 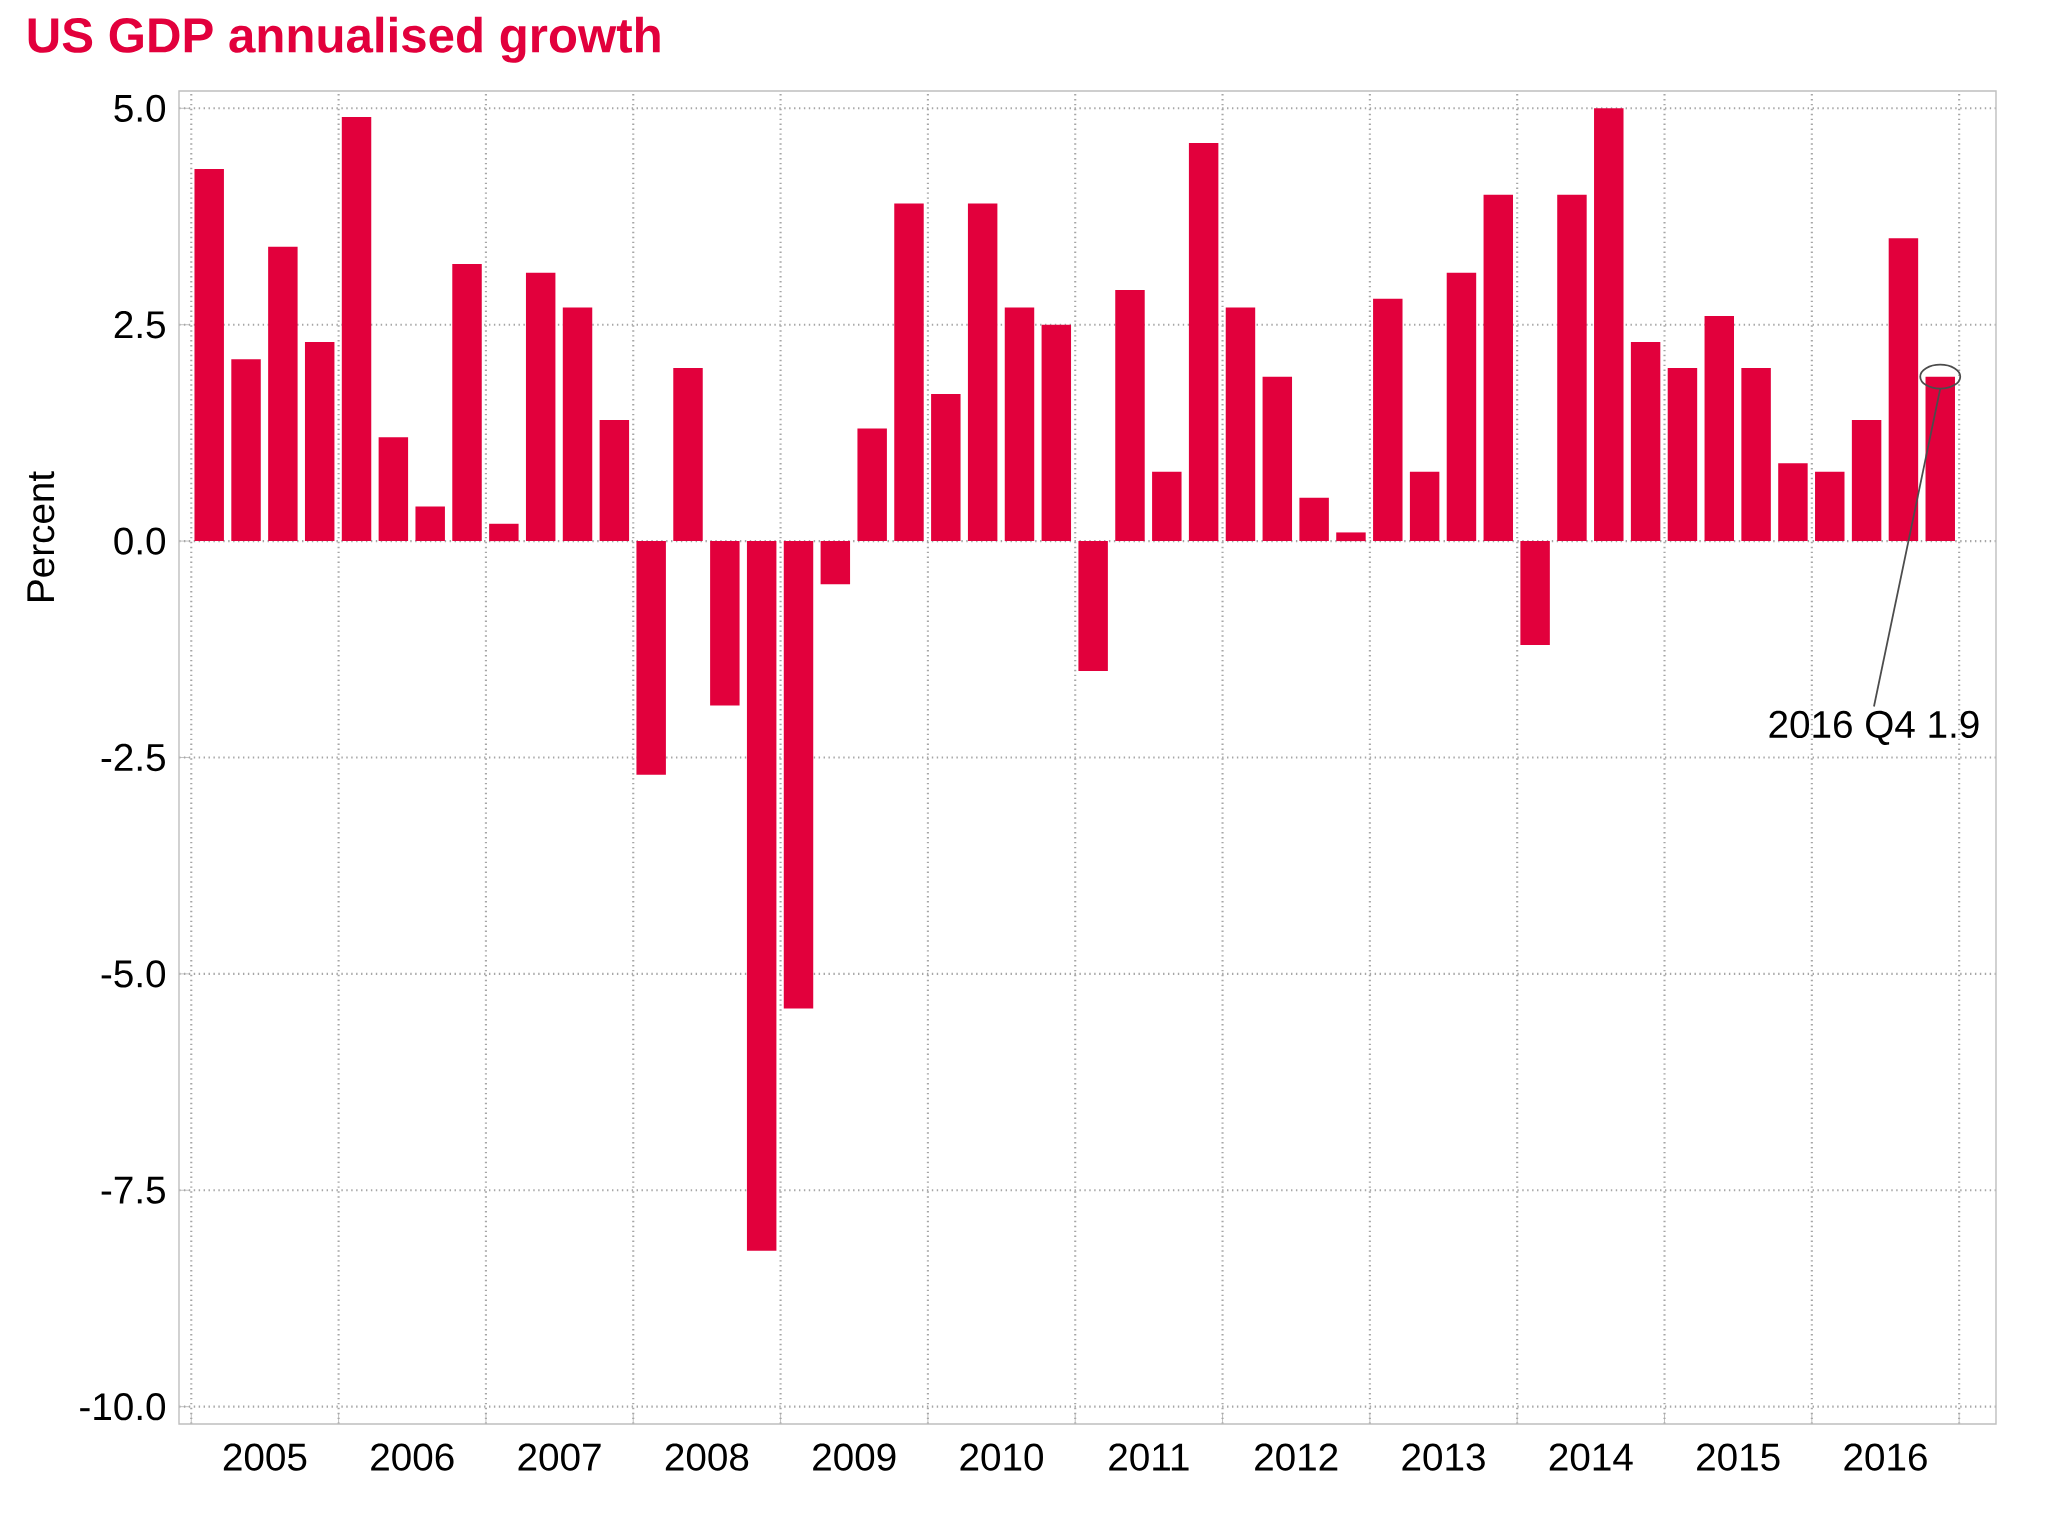 What do you see at coordinates (1885, 1457) in the screenshot?
I see `x-tick-label: 2016` at bounding box center [1885, 1457].